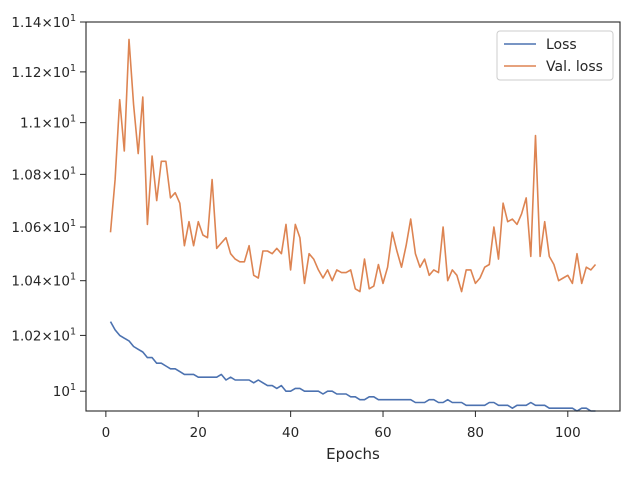 The image size is (640, 484). I want to click on x-tick-label: 0, so click(106, 433).